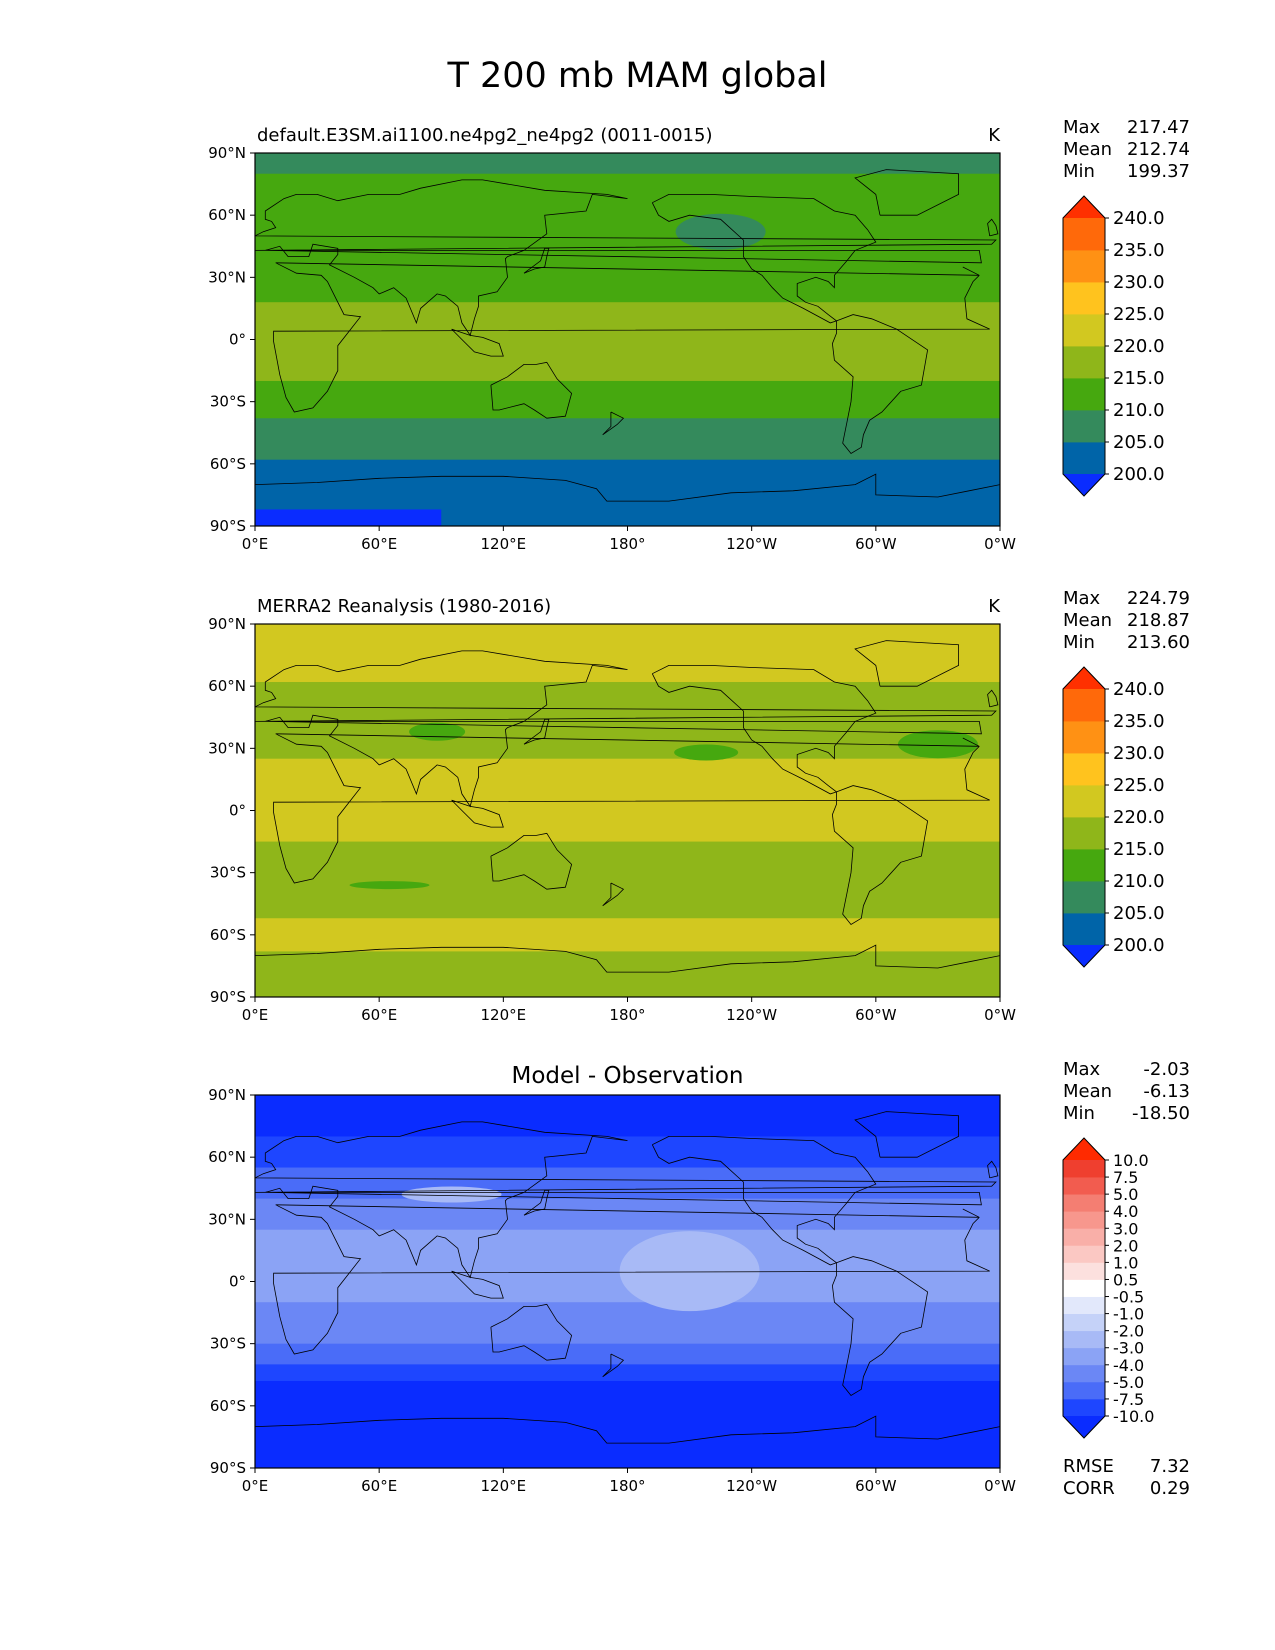  I want to click on stat-value: 224.79, so click(1158, 598).